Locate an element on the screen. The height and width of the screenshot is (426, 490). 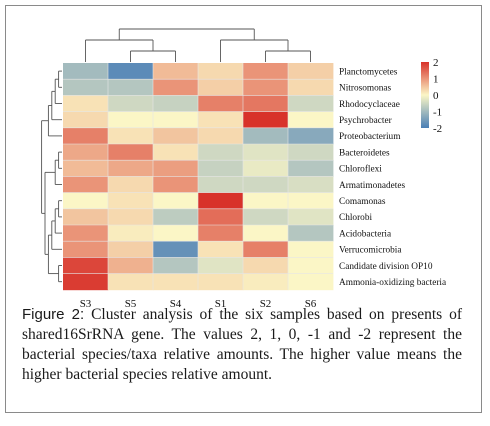
color-legend-tick: 0 is located at coordinates (436, 96).